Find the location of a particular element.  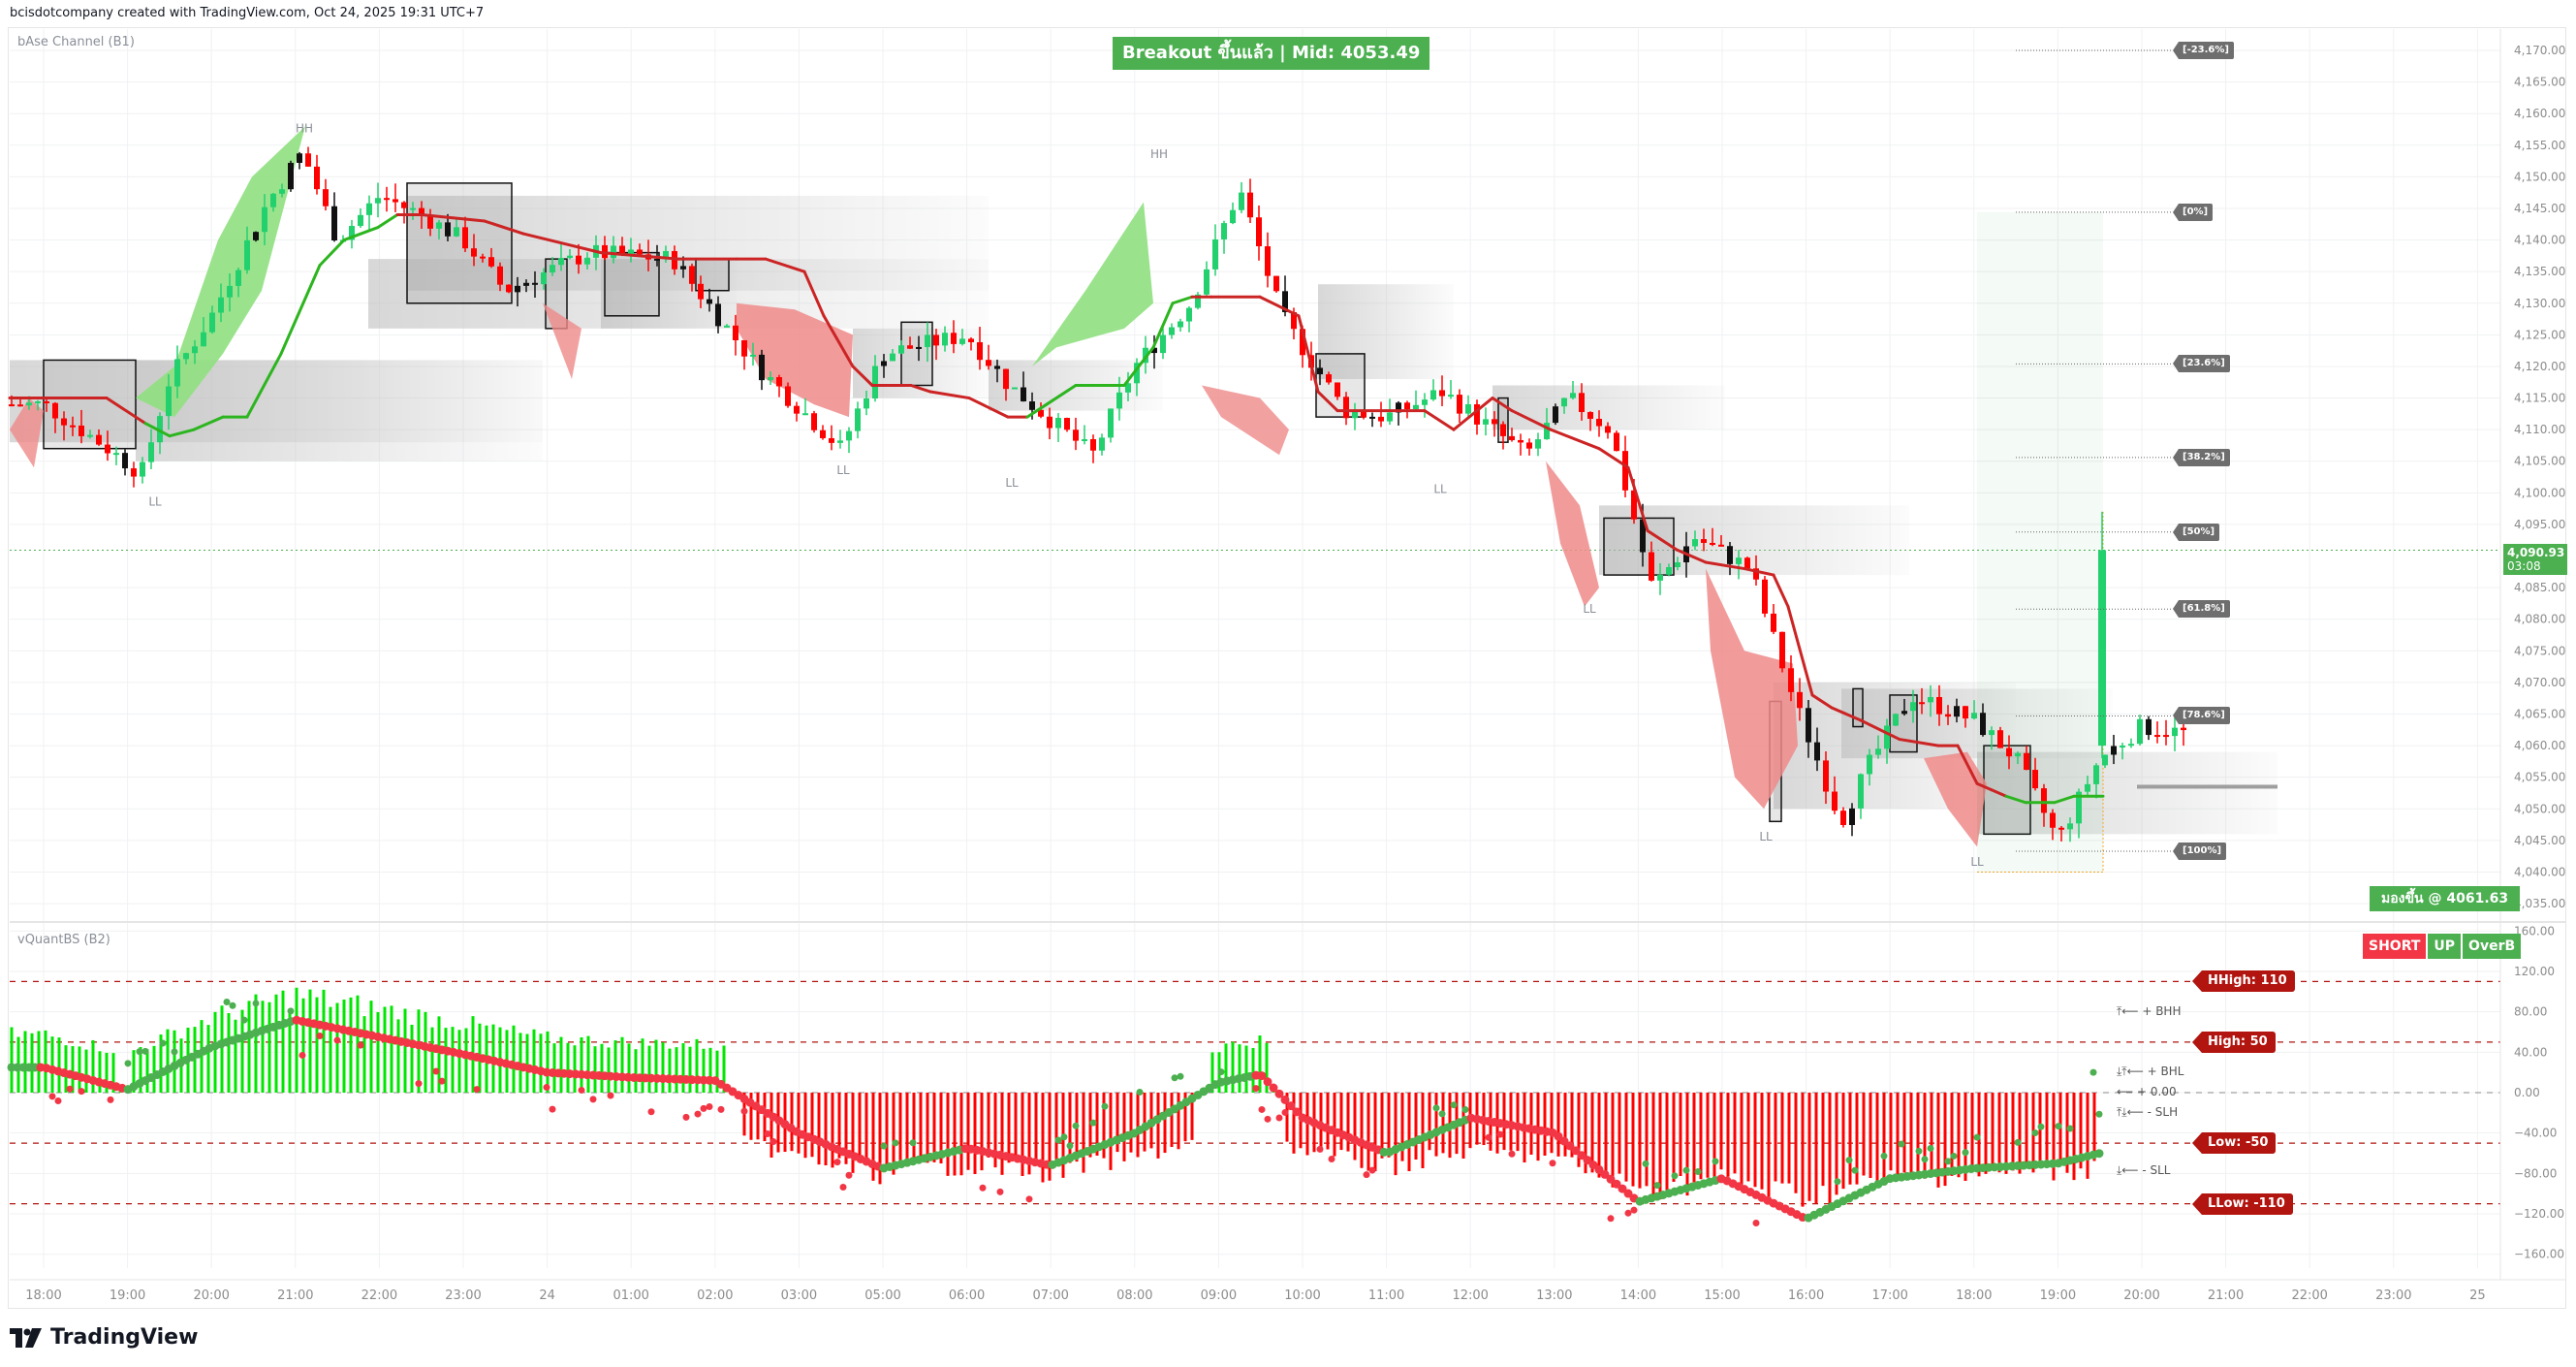

lookup-badge: มองขึ้น @ 4061.63 is located at coordinates (2445, 899).